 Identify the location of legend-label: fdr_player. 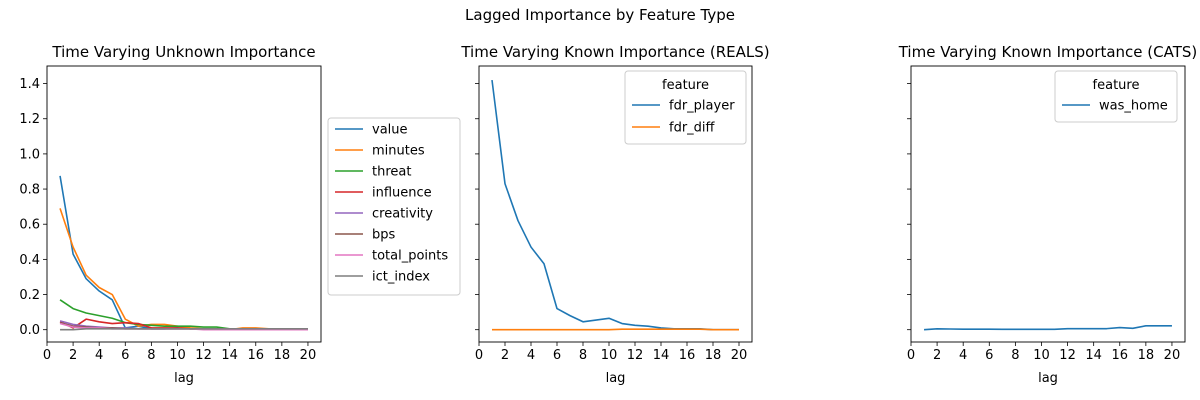
(702, 106).